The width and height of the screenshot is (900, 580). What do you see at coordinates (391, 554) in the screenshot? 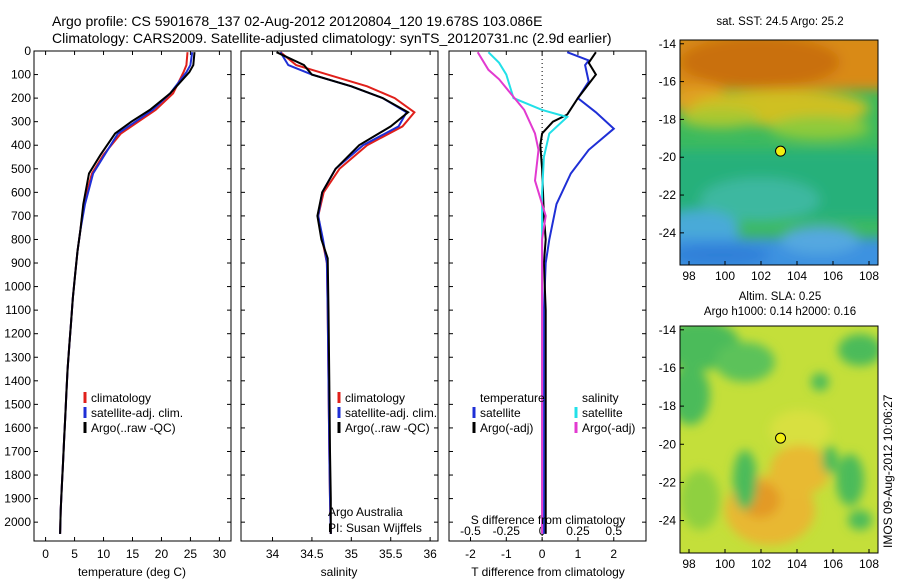
I see `x-tick-label: 35.5` at bounding box center [391, 554].